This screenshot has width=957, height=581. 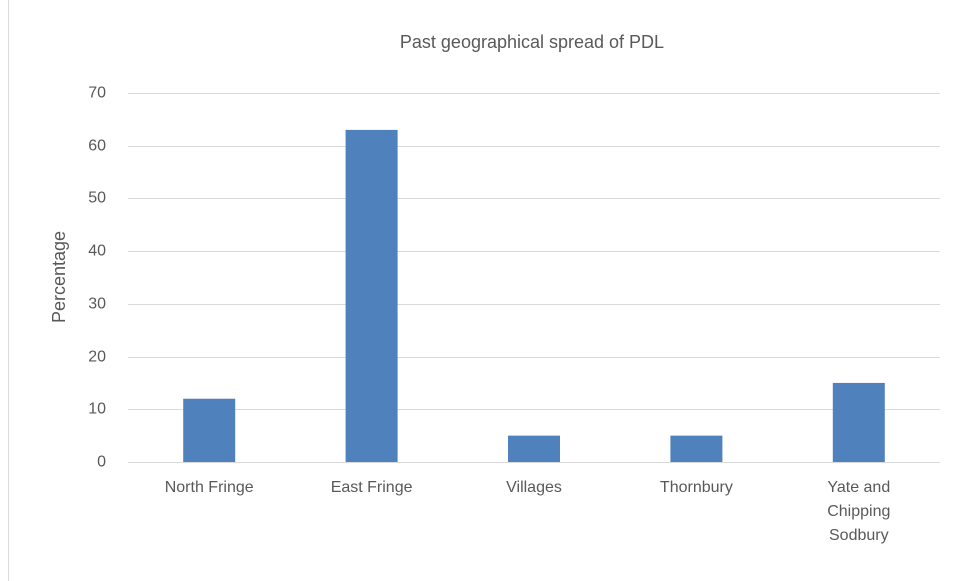 What do you see at coordinates (97, 146) in the screenshot?
I see `y-tick-label: 60` at bounding box center [97, 146].